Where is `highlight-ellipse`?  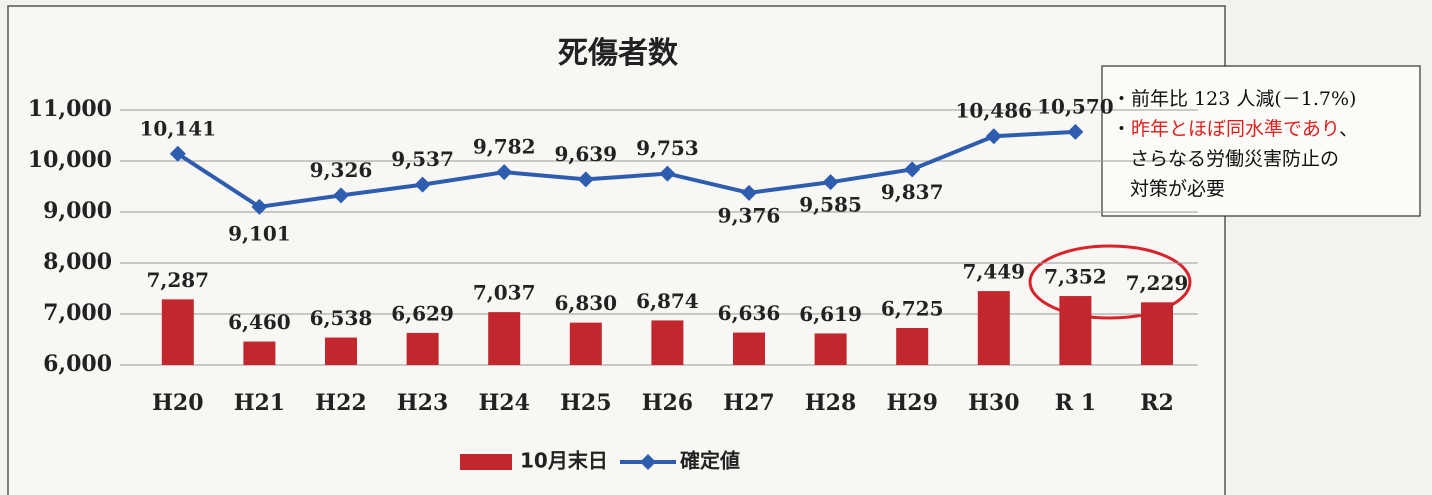
highlight-ellipse is located at coordinates (1110, 282).